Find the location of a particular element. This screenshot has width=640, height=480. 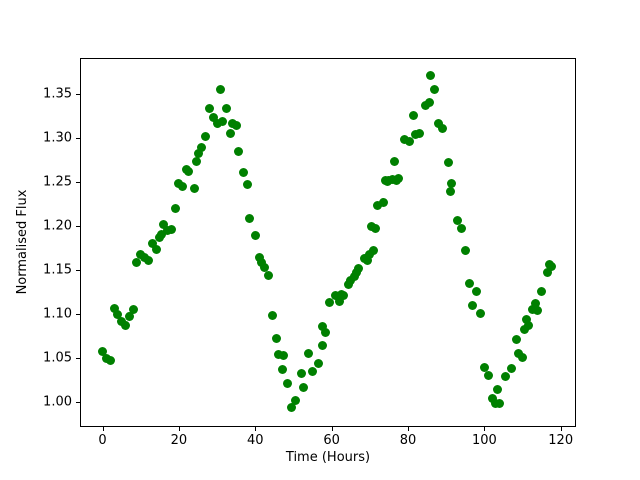

x-tick-label: 40 is located at coordinates (255, 440).